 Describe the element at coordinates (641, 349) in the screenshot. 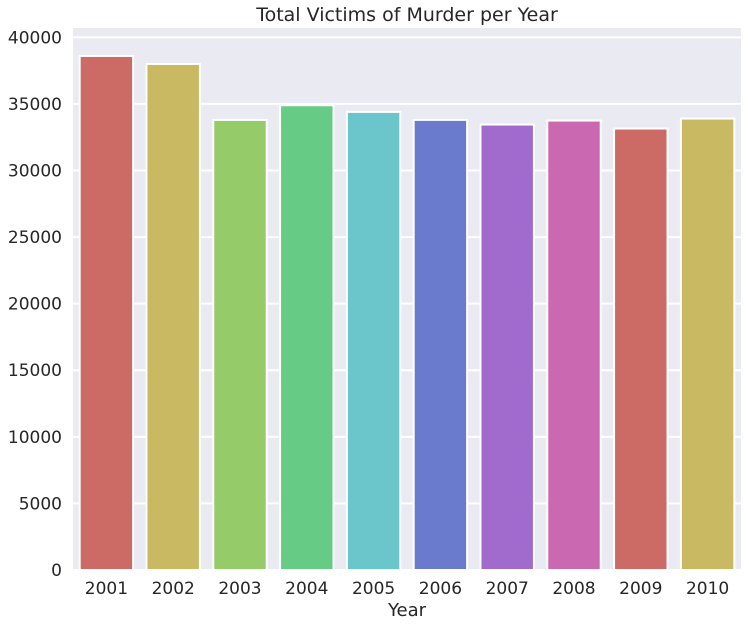

I see `bar-2009` at that location.